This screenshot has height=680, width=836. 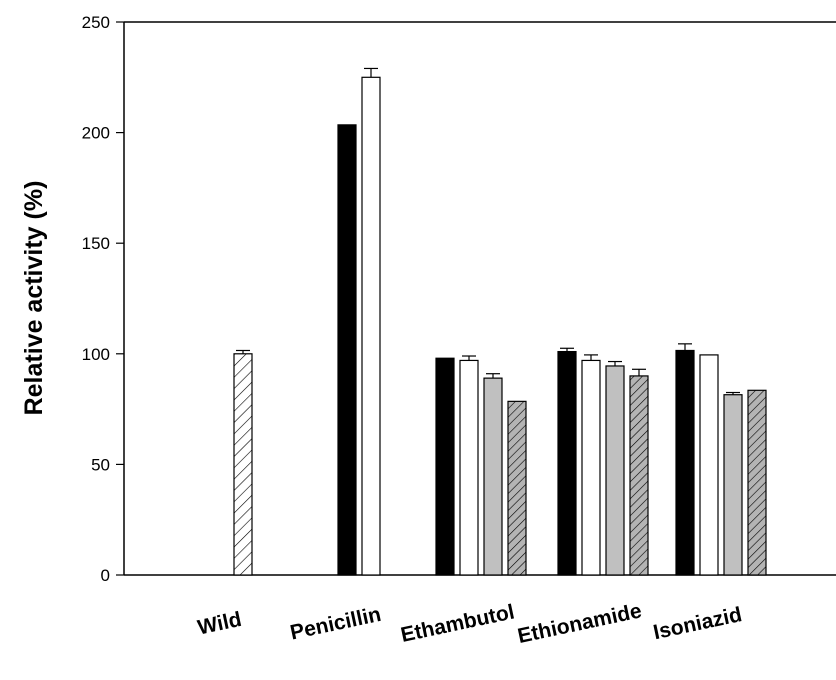 I want to click on y-tick-label: 150, so click(x=96, y=243).